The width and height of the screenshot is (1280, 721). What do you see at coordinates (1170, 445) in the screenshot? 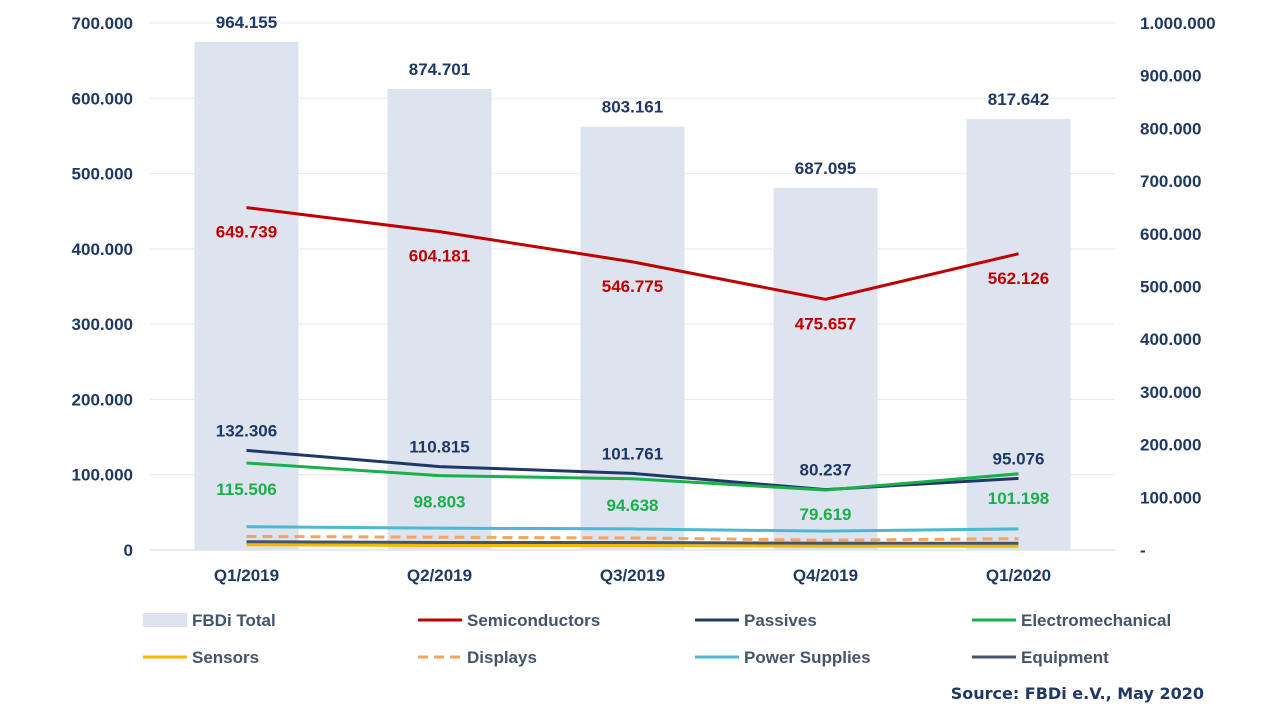
I see `right-tick-label: 200.000` at bounding box center [1170, 445].